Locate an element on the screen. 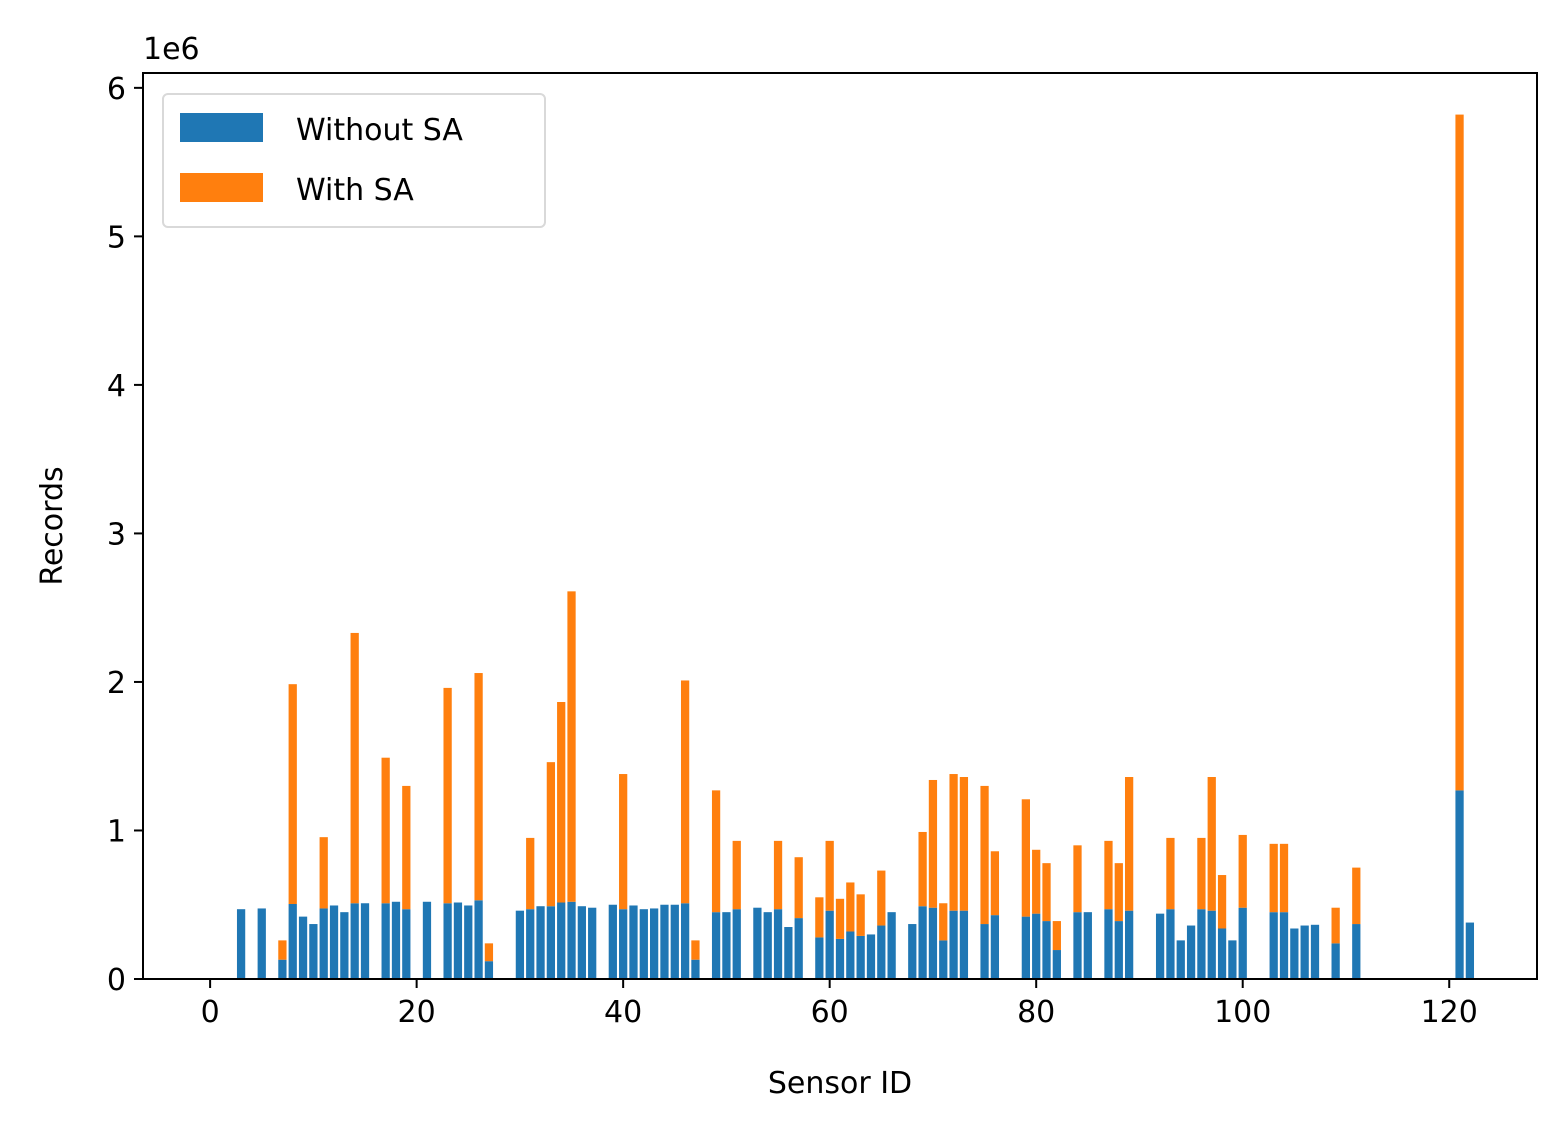  y-axis-ticks: 0 1 2 3 4 5 6 is located at coordinates (125, 535).